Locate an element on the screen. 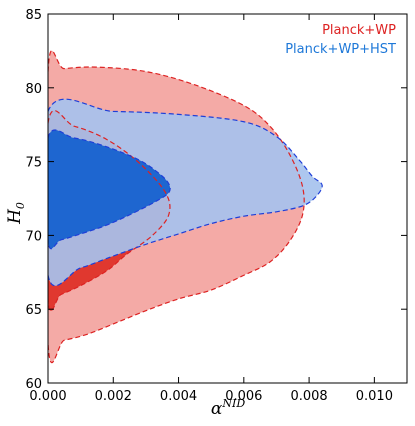  legend: Planck+WP Planck+WP+HST is located at coordinates (340, 40).